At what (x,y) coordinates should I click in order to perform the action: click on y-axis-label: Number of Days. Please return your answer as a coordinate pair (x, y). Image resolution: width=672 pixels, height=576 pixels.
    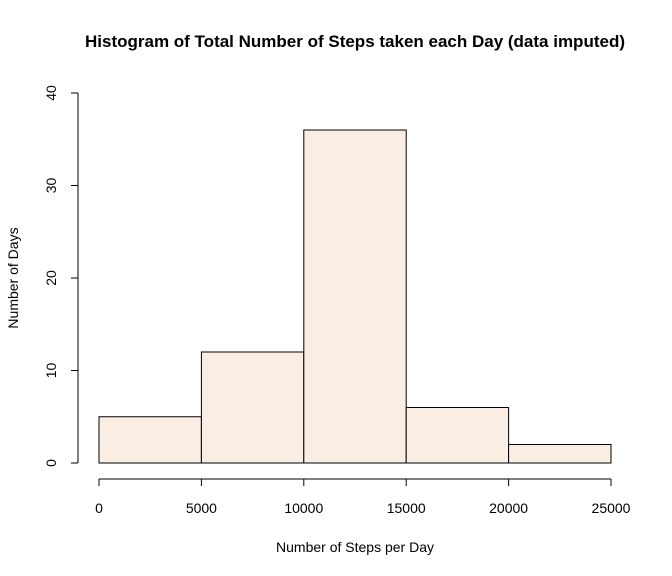
    Looking at the image, I should click on (13, 277).